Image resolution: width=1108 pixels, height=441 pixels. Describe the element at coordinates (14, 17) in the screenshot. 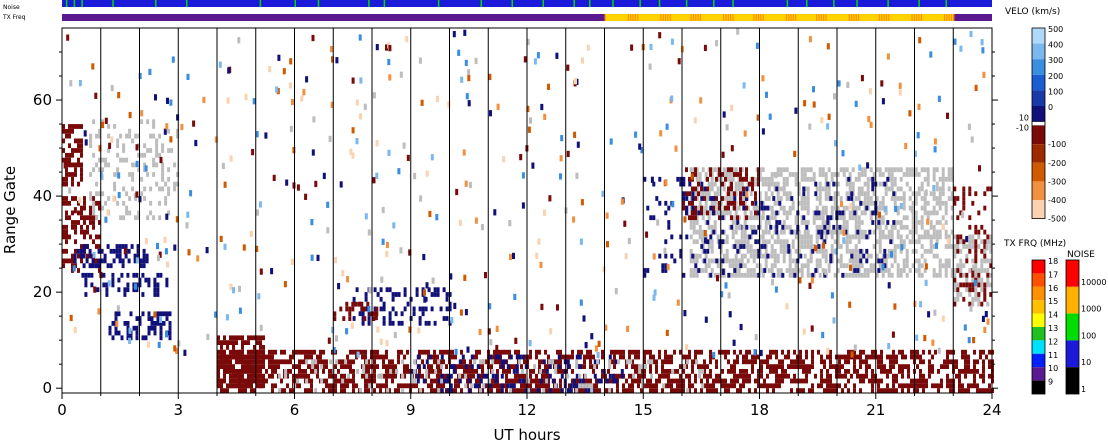

I see `txfreq-bar-label: TX Freq` at that location.